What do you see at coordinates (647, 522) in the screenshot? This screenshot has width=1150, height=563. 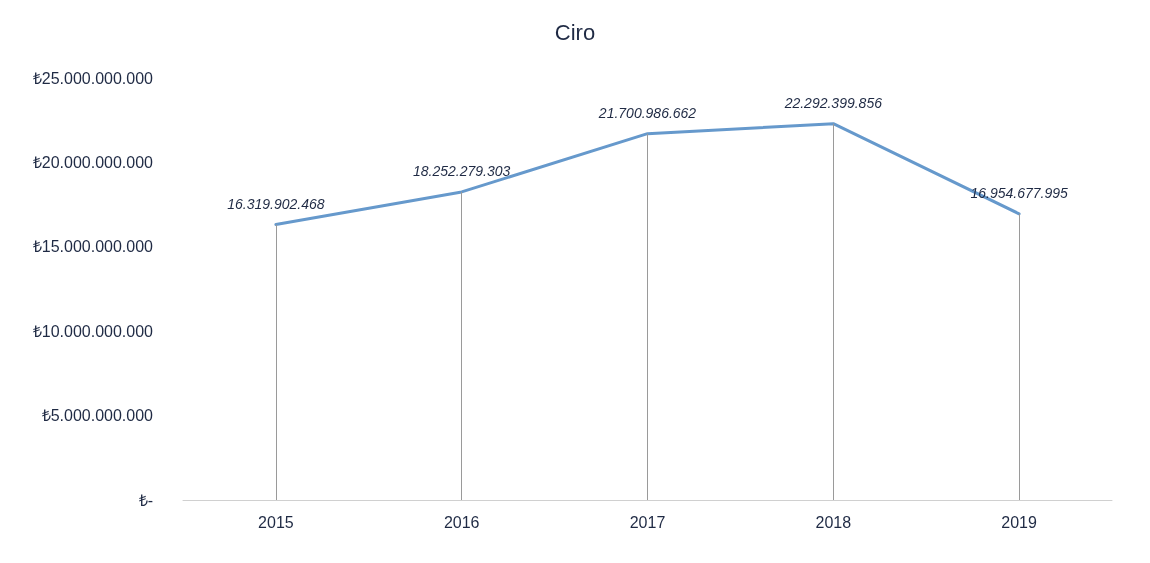 I see `x-tick-label: 2017` at bounding box center [647, 522].